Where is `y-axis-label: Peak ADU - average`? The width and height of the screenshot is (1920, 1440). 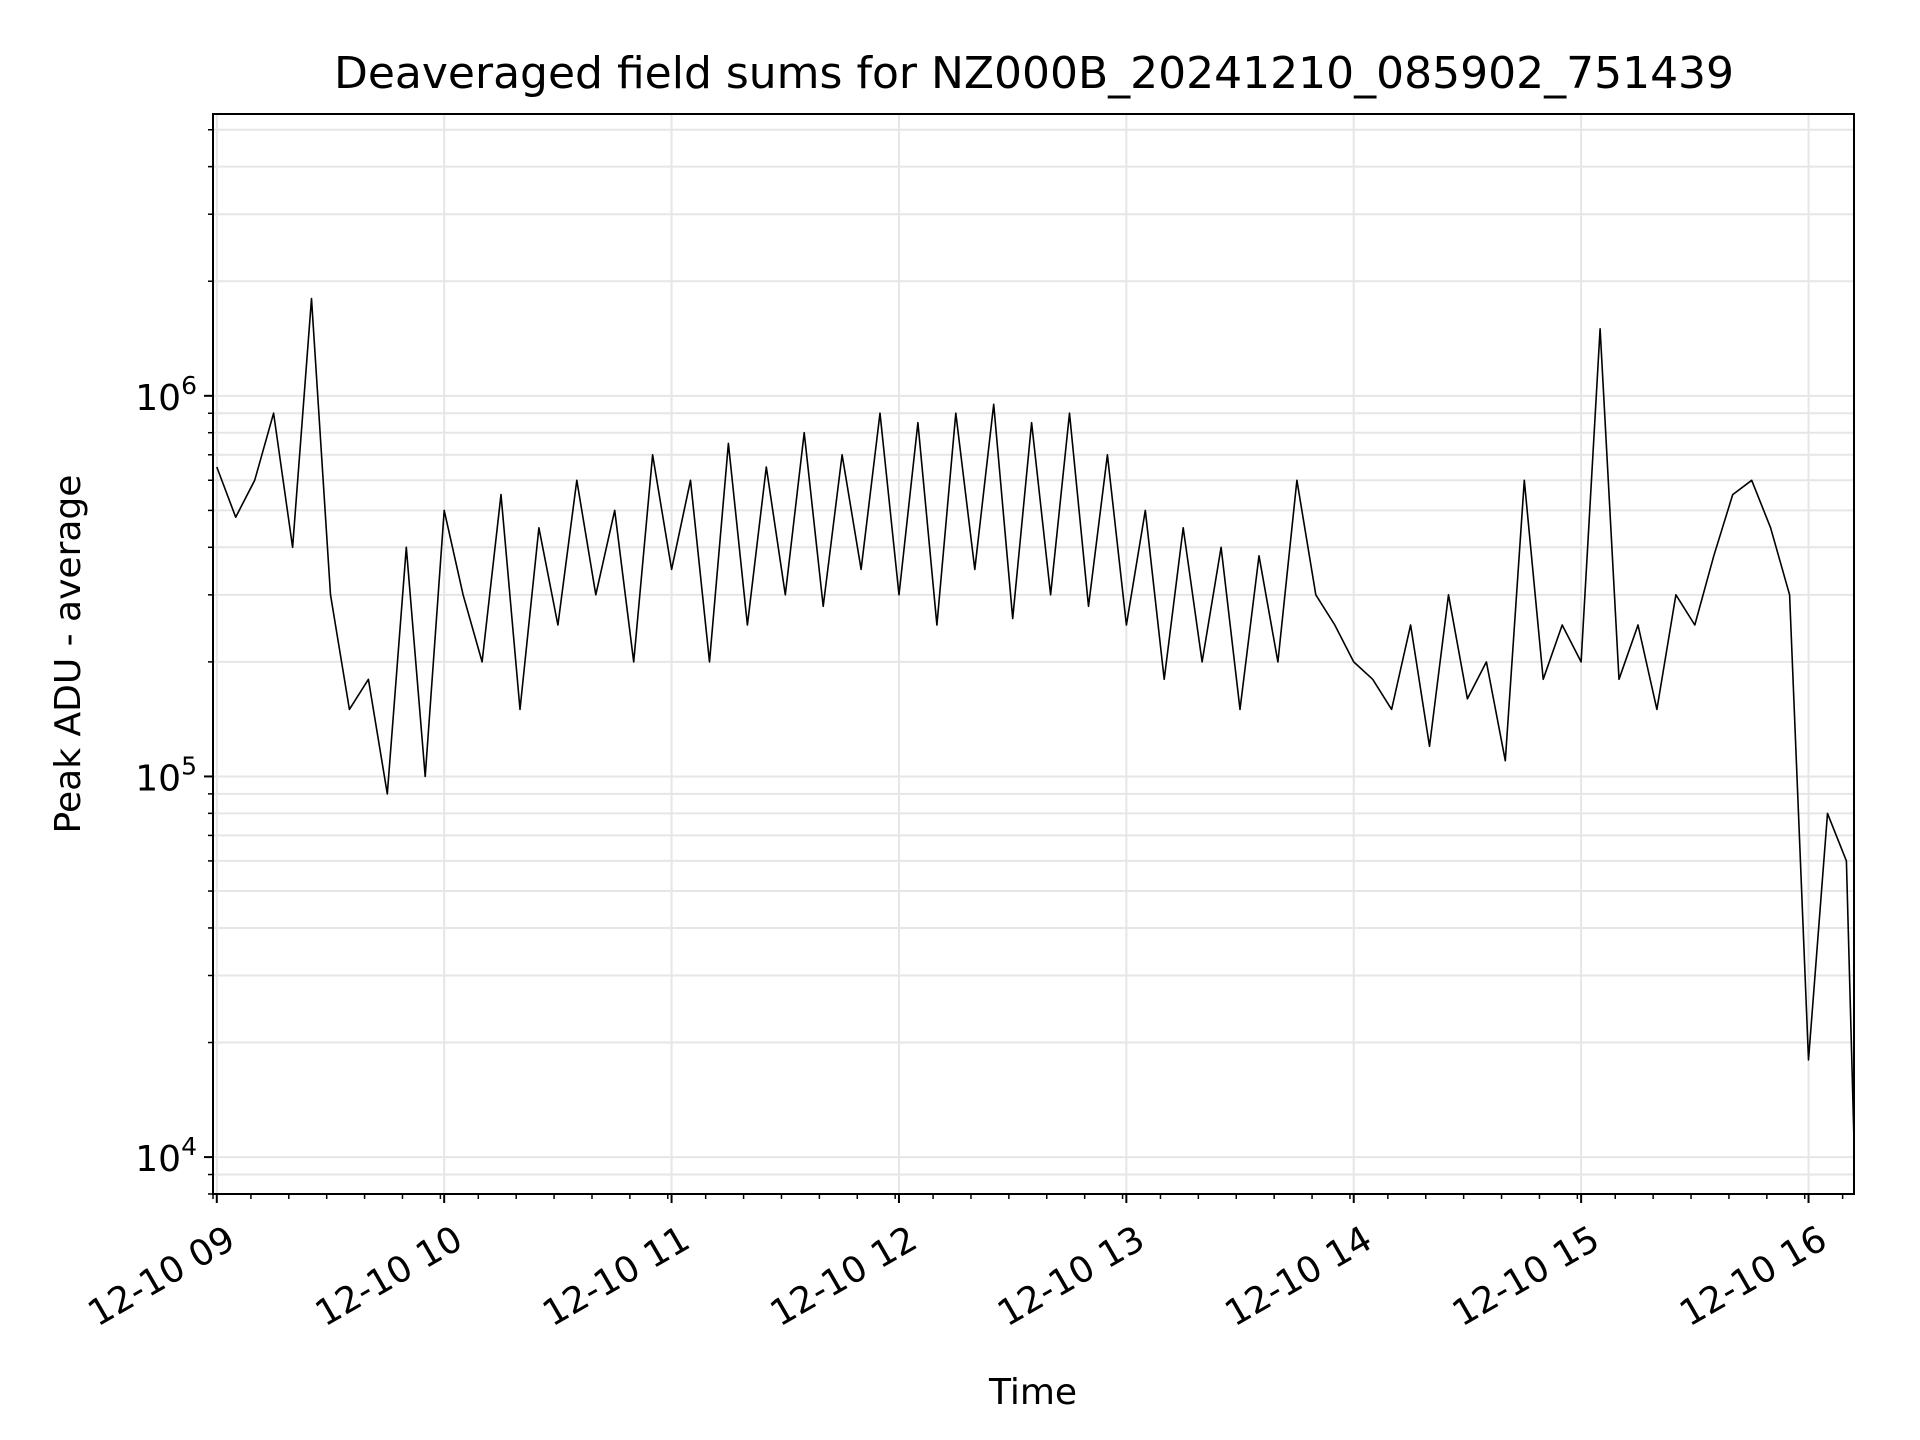
y-axis-label: Peak ADU - average is located at coordinates (68, 654).